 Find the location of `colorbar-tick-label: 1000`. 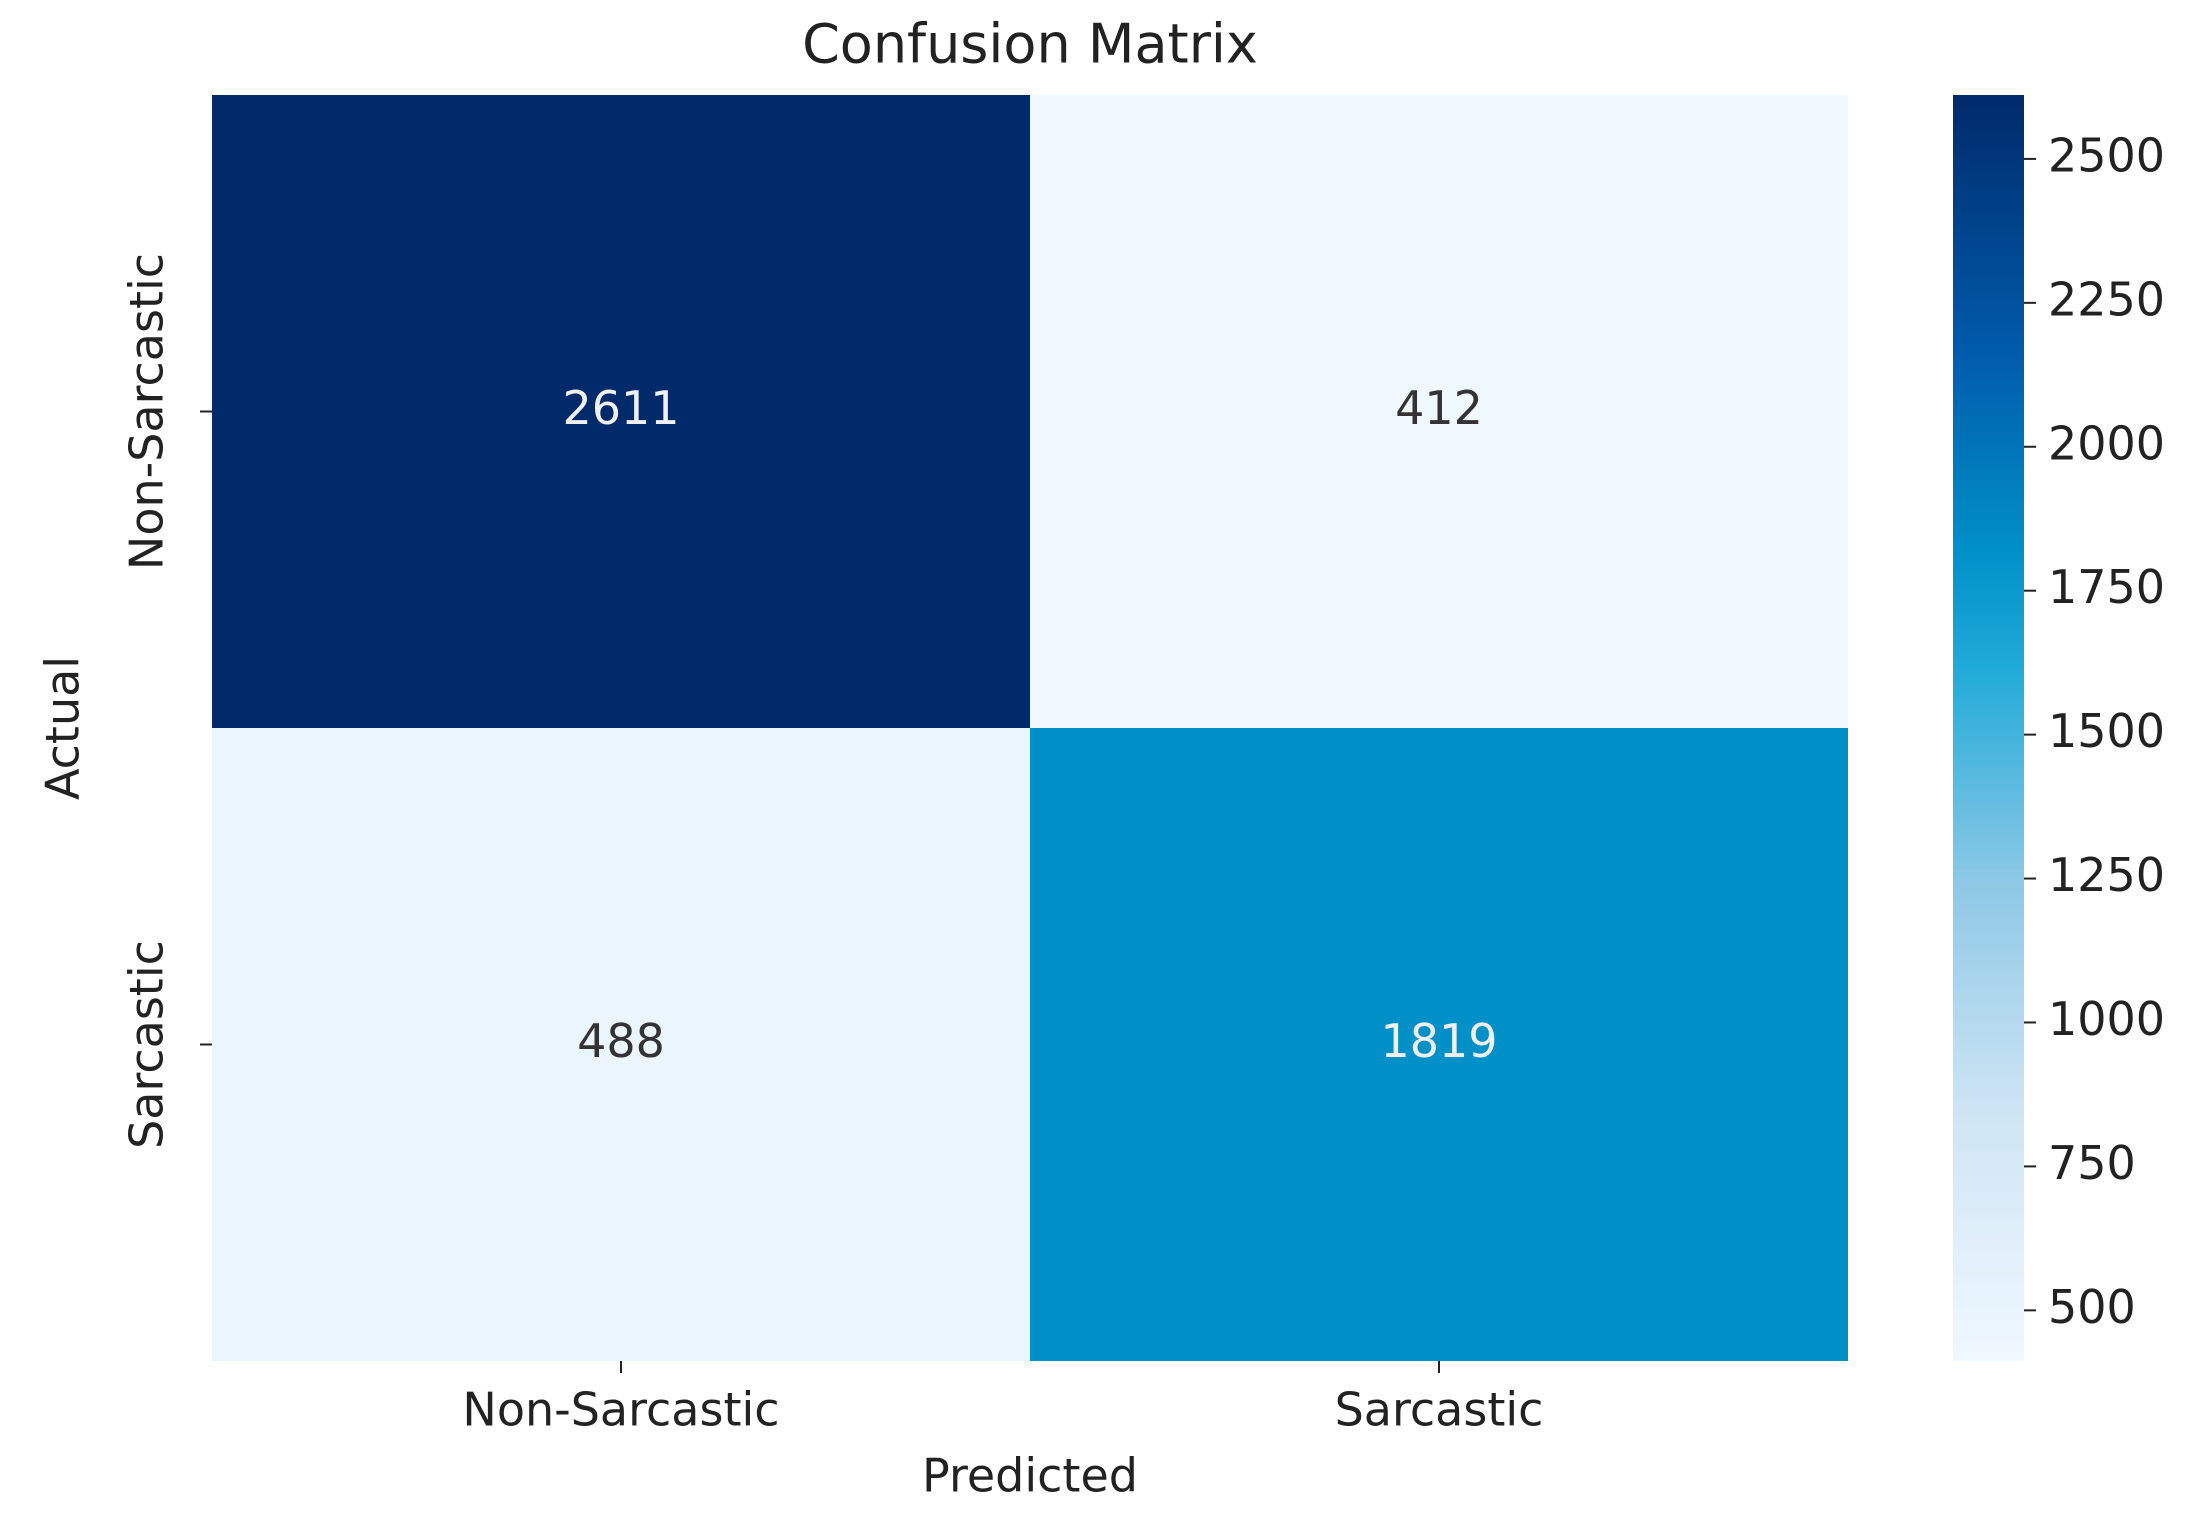

colorbar-tick-label: 1000 is located at coordinates (2106, 1019).